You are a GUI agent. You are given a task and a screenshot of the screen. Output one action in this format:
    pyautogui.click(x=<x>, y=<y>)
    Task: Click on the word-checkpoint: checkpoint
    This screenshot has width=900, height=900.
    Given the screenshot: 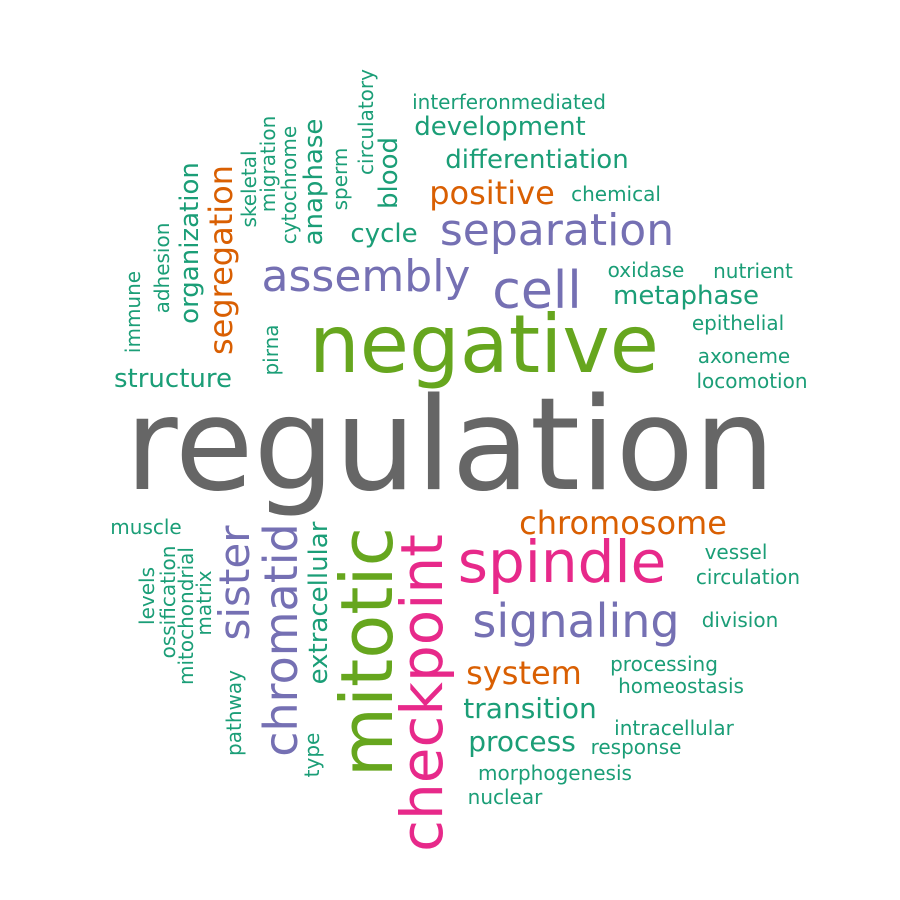 What is the action you would take?
    pyautogui.click(x=422, y=693)
    